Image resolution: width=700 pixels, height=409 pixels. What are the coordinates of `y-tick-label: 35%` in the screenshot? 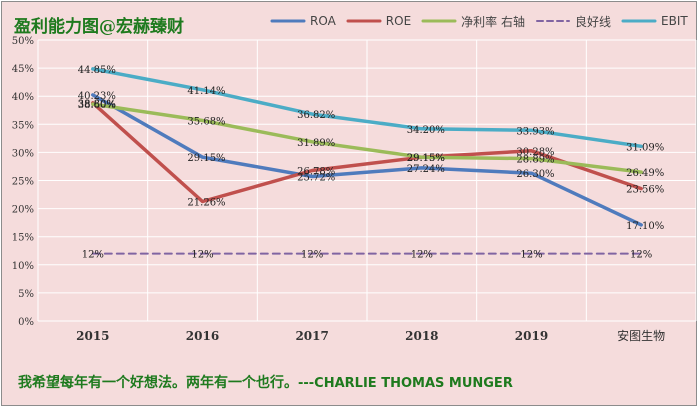 It's located at (23, 125).